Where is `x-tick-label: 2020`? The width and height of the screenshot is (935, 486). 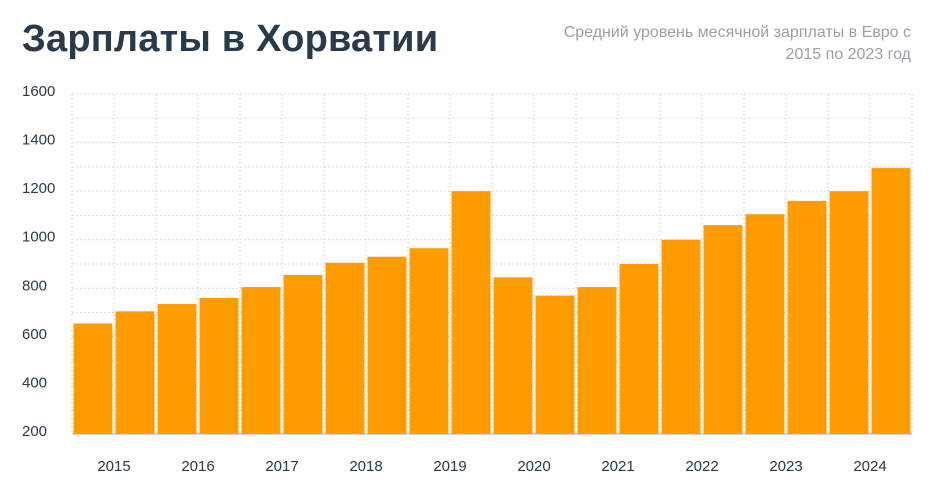 x-tick-label: 2020 is located at coordinates (533, 466).